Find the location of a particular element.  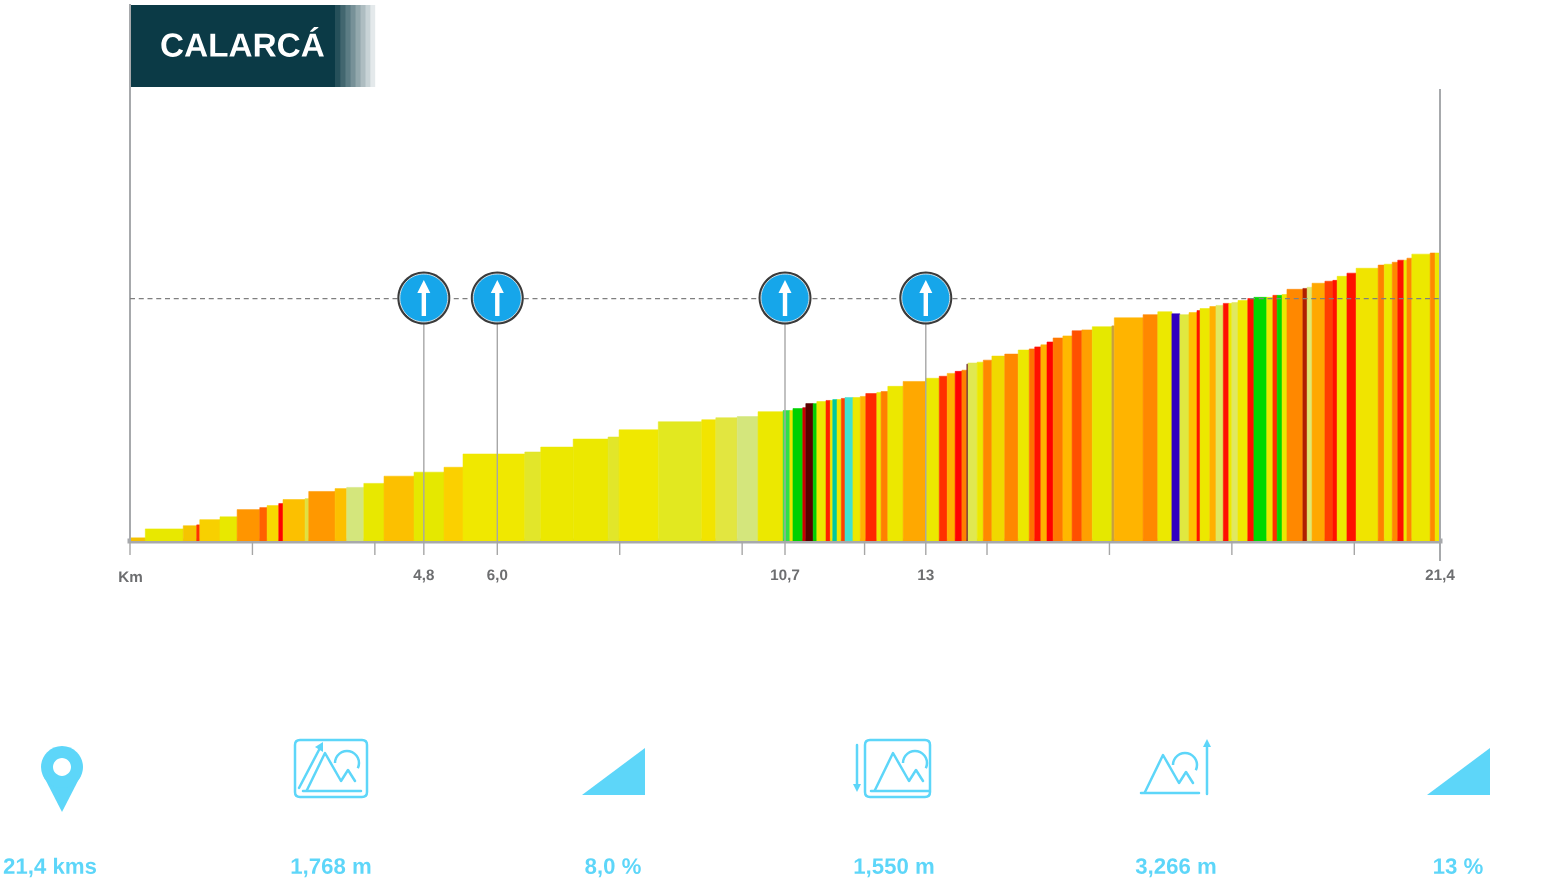

text: 13 % is located at coordinates (1458, 866).